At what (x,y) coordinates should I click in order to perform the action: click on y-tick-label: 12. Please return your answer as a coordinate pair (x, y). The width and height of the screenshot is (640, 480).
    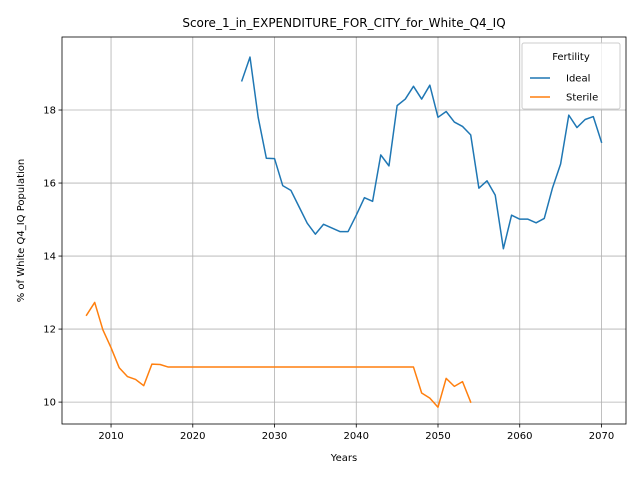
    Looking at the image, I should click on (49, 330).